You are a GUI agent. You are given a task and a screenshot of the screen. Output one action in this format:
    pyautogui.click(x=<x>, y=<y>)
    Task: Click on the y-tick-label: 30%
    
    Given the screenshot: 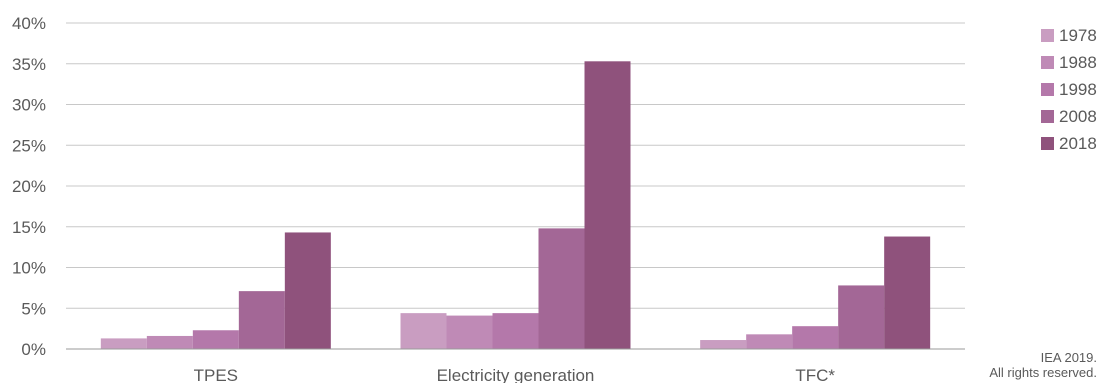 What is the action you would take?
    pyautogui.click(x=29, y=105)
    